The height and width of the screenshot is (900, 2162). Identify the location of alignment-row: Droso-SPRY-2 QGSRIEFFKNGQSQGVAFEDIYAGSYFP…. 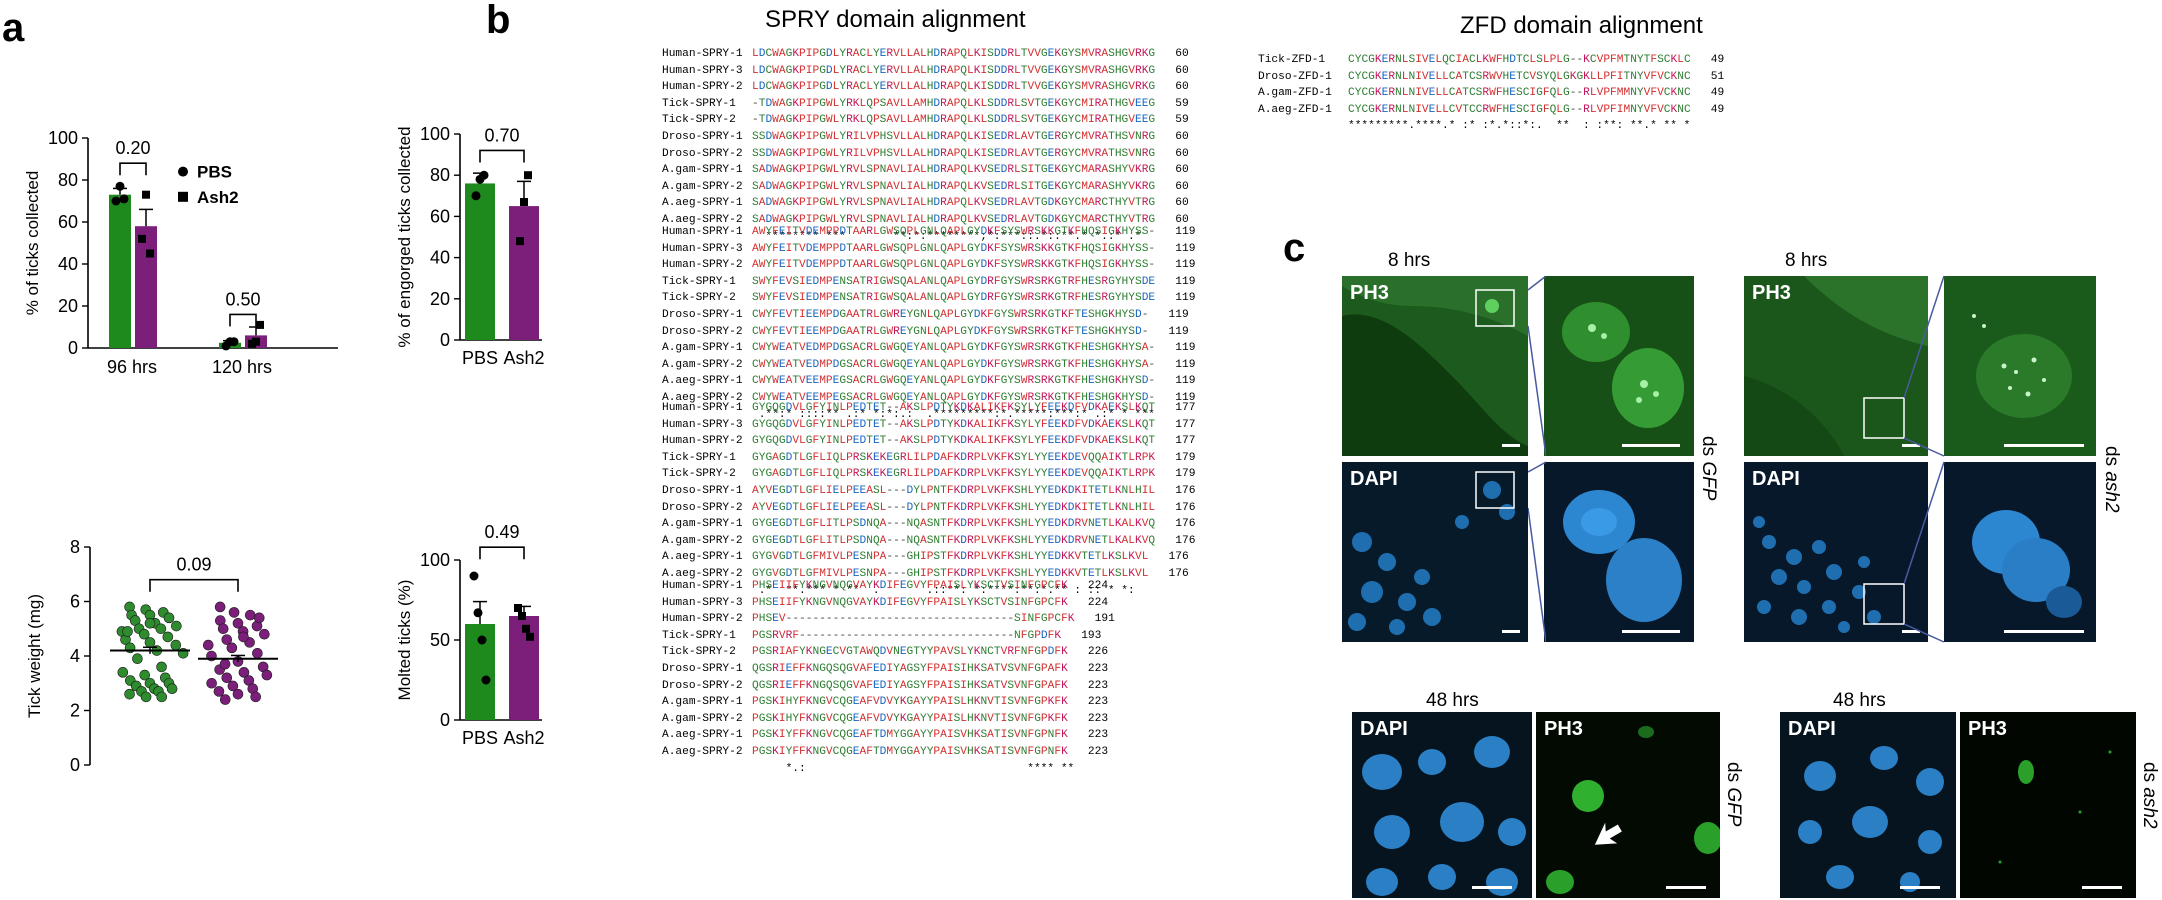
(888, 686).